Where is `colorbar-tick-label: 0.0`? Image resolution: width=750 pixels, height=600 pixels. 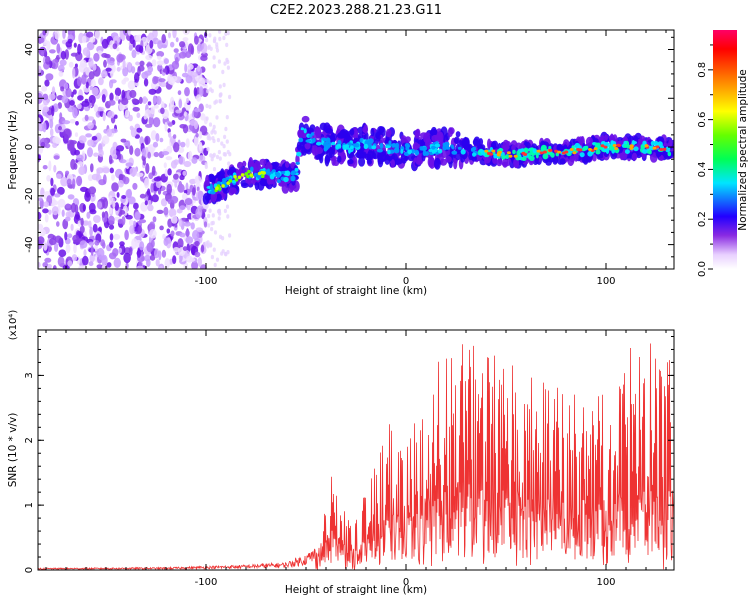
colorbar-tick-label: 0.0 is located at coordinates (702, 269).